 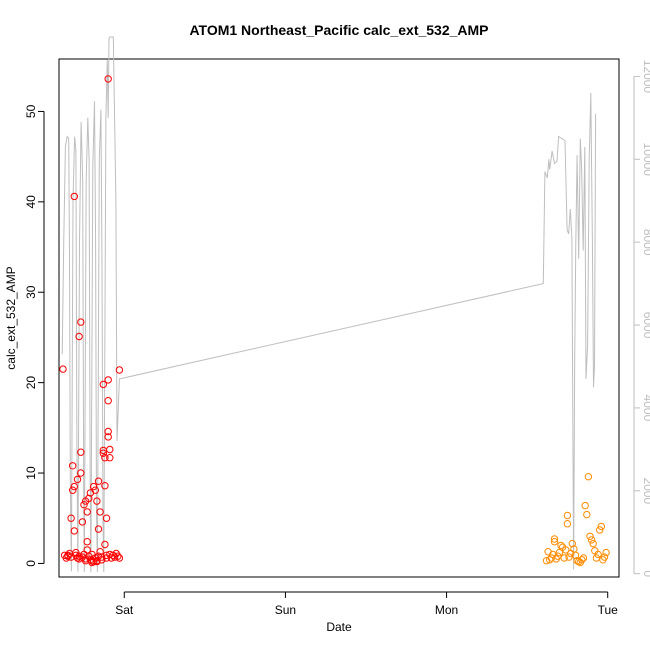 I want to click on y2-tick-label: 8000, so click(x=645, y=242).